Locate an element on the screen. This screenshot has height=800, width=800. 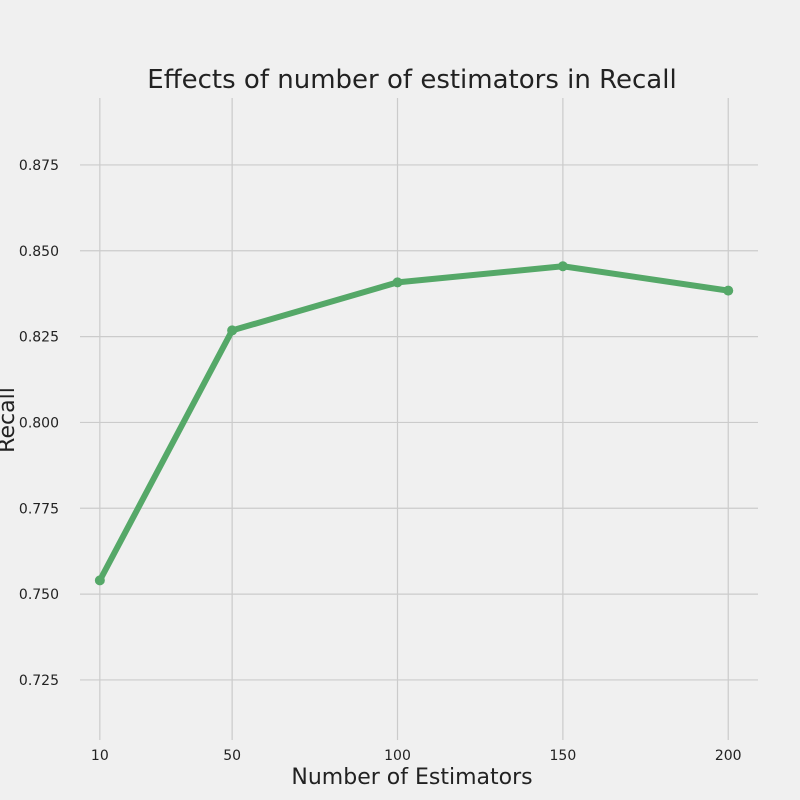
y-tick-label: 0.800 is located at coordinates (39, 423).